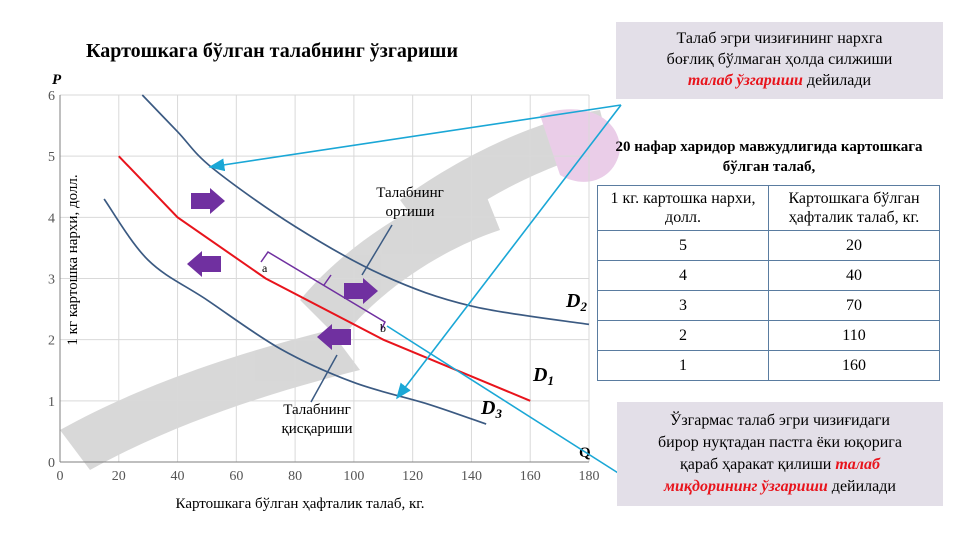  I want to click on series-label-d1: D1, so click(543, 376).